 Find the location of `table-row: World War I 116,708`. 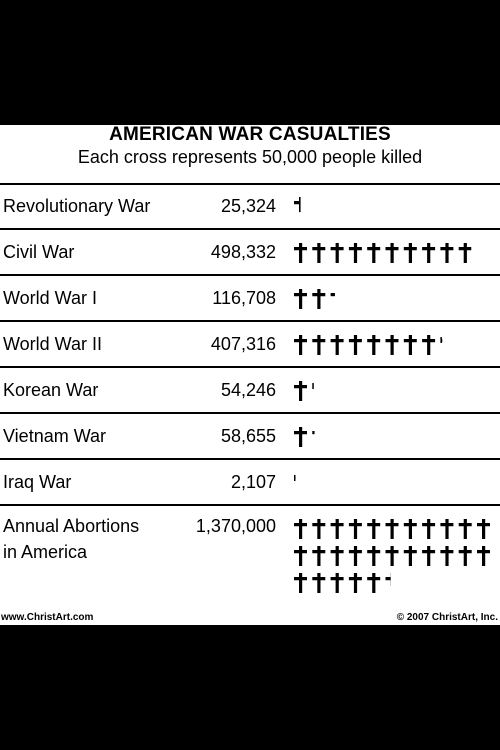

table-row: World War I 116,708 is located at coordinates (250, 298).